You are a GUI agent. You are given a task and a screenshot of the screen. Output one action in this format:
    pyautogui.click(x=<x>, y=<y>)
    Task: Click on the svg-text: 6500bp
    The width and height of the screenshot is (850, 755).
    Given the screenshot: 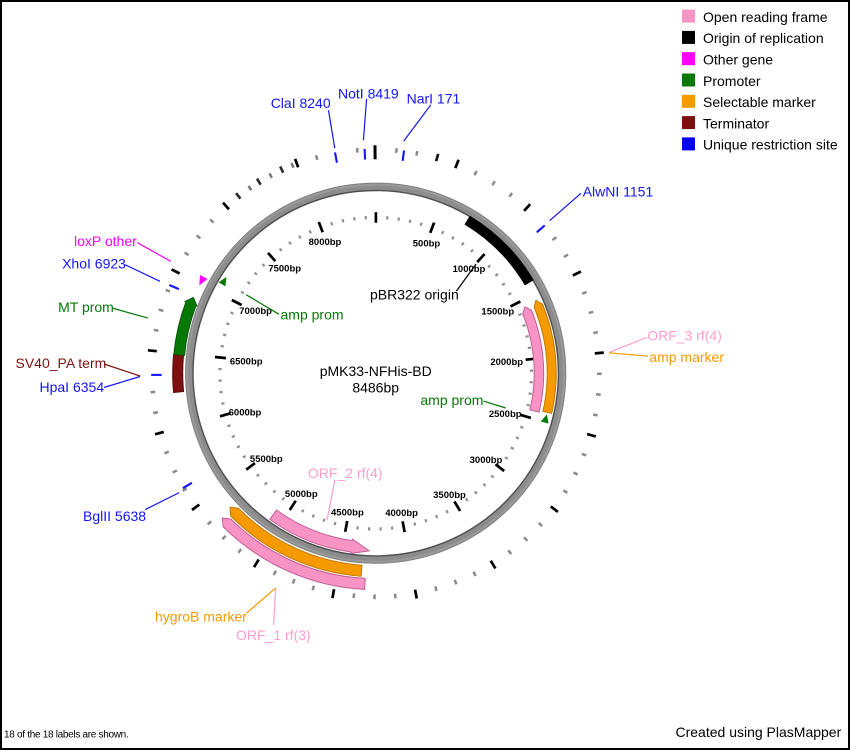 What is the action you would take?
    pyautogui.click(x=246, y=362)
    